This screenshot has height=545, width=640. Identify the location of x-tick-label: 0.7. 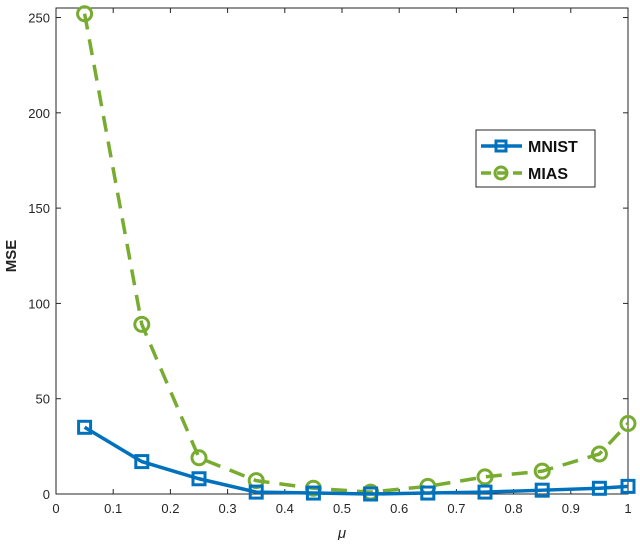
(456, 508).